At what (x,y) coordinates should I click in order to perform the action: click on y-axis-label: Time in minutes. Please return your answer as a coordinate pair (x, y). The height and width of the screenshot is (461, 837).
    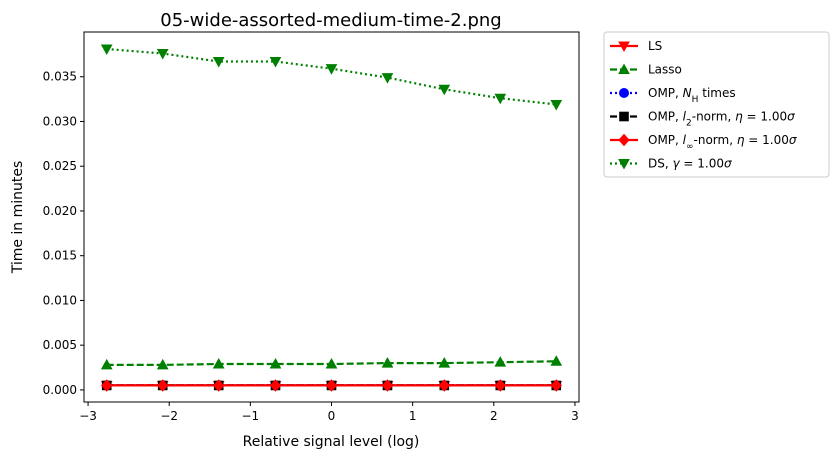
    Looking at the image, I should click on (18, 218).